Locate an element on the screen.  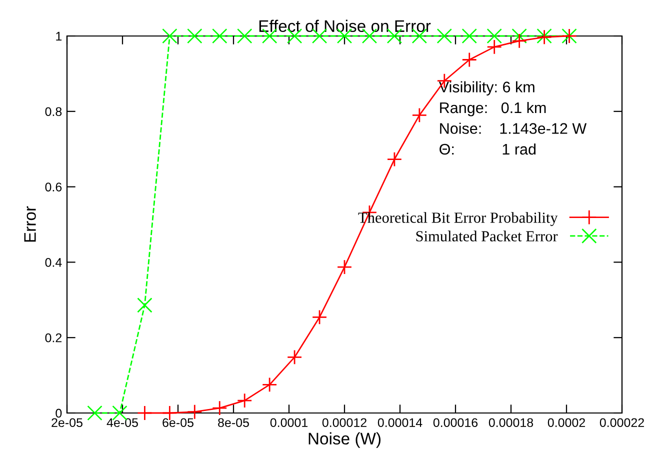
y-axis-title: Error is located at coordinates (30, 224).